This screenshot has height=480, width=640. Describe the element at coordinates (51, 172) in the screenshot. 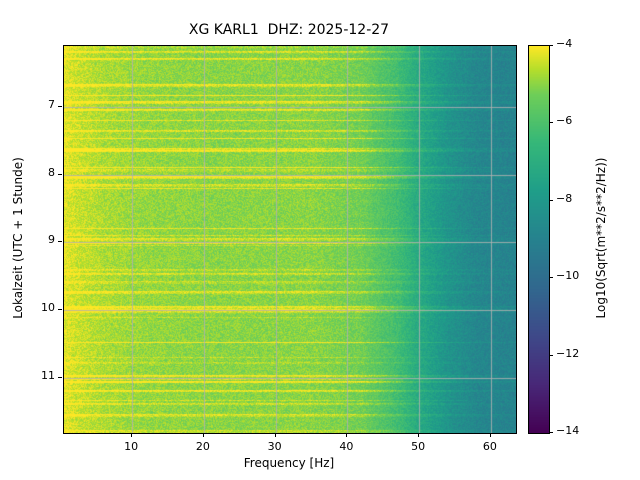

I see `y-tick-label: 8` at that location.